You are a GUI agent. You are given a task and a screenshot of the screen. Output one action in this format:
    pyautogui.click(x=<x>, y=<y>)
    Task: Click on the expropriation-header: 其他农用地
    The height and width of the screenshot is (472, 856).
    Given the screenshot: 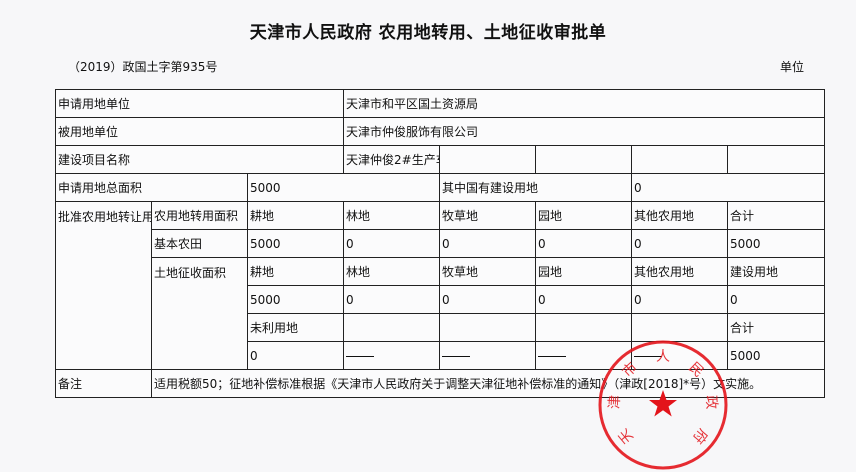 What is the action you would take?
    pyautogui.click(x=680, y=271)
    